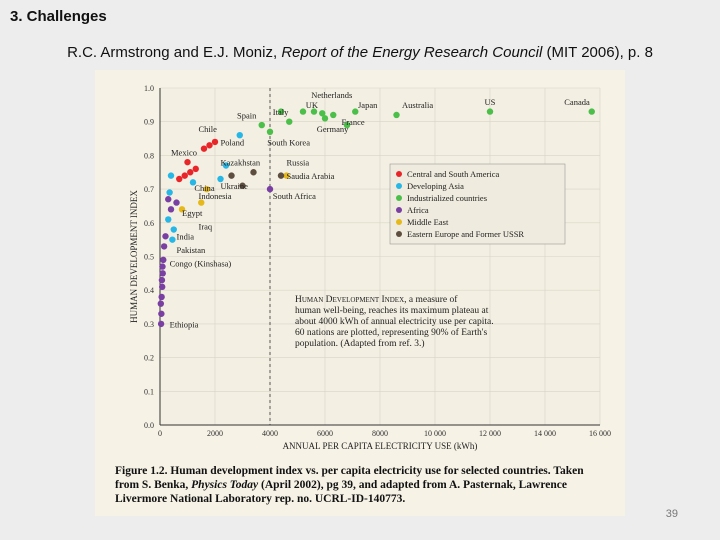  Describe the element at coordinates (149, 189) in the screenshot. I see `y-tick-label: 0.7` at that location.